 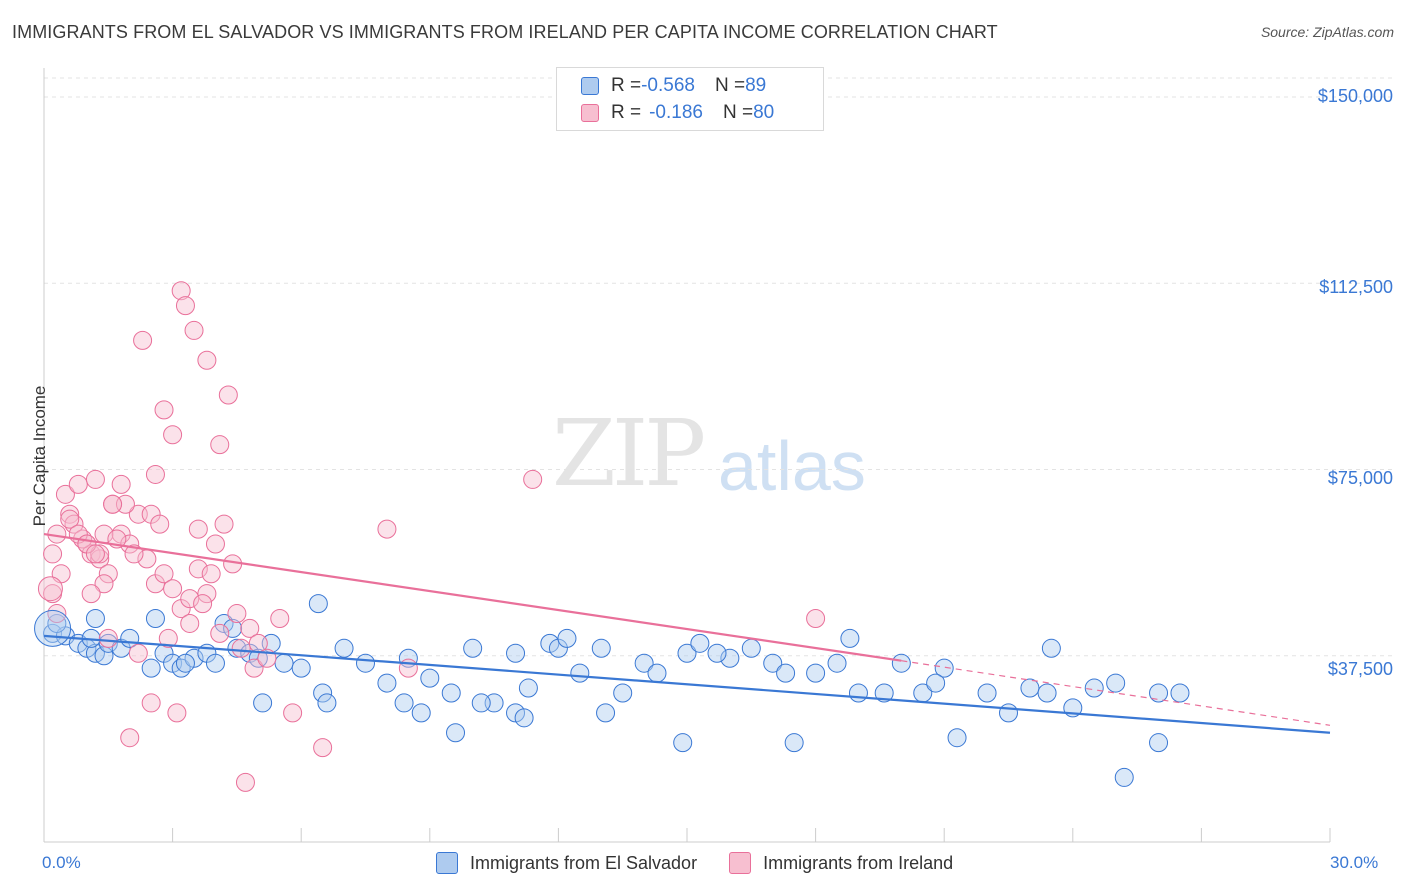 What do you see at coordinates (1360, 478) in the screenshot?
I see `y-tick-label: $75,000` at bounding box center [1360, 478].